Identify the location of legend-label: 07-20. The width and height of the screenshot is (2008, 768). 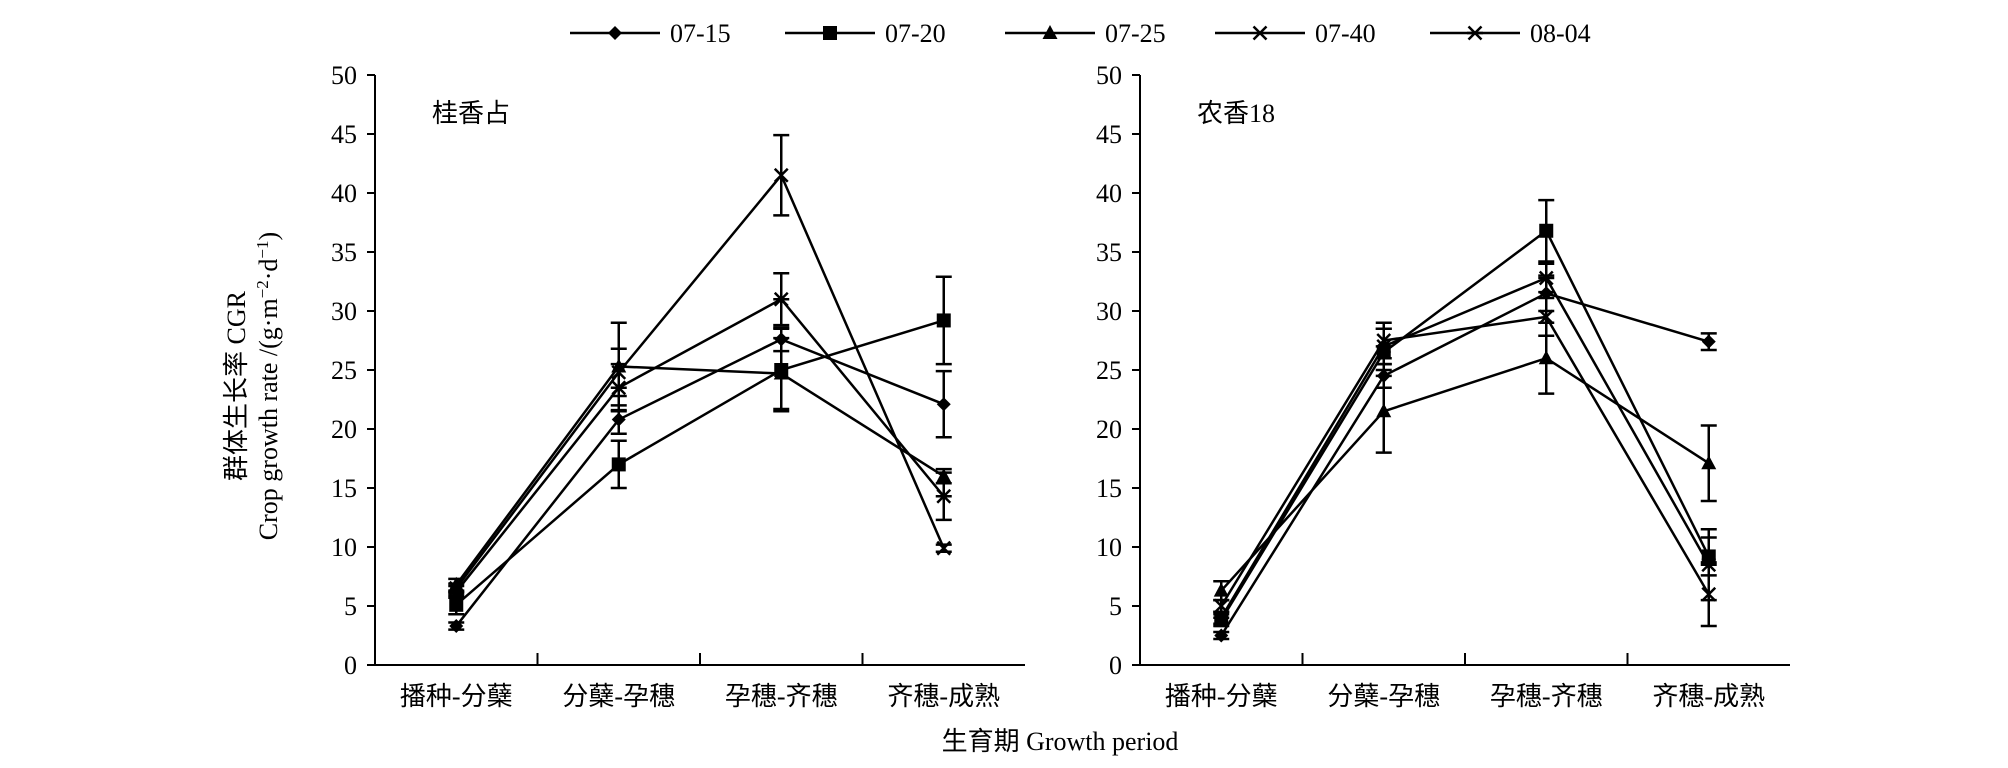
(915, 33).